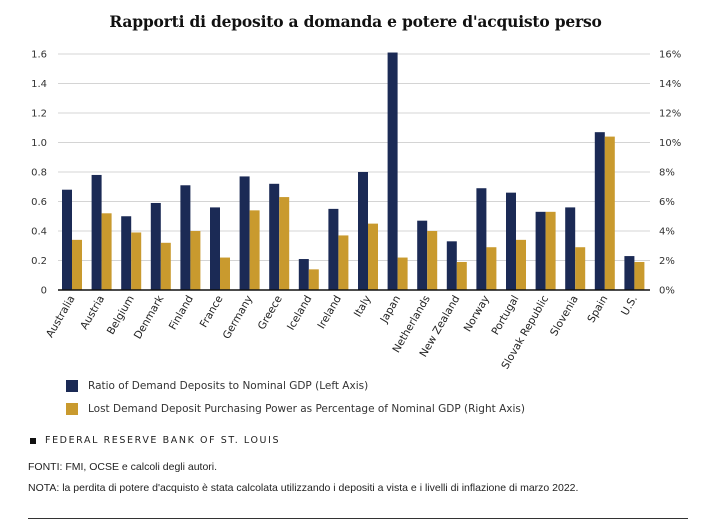  I want to click on legend-swatch-navy, so click(72, 386).